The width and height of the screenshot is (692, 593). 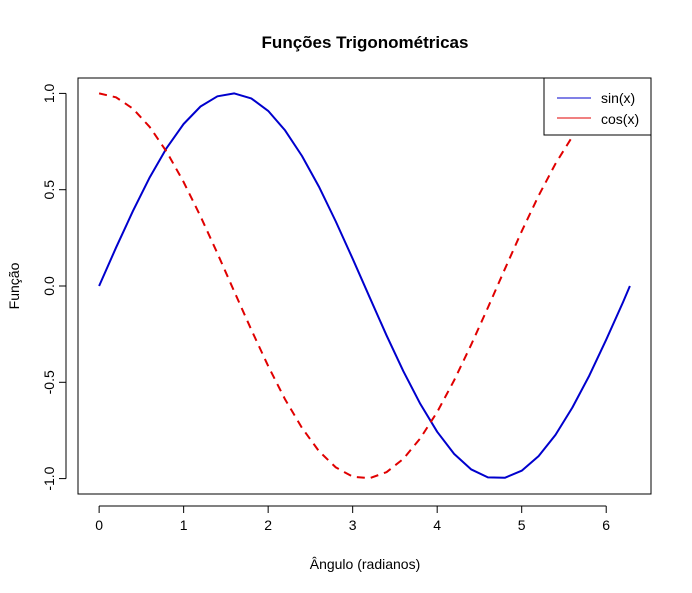 What do you see at coordinates (437, 525) in the screenshot?
I see `x-tick-label: 4` at bounding box center [437, 525].